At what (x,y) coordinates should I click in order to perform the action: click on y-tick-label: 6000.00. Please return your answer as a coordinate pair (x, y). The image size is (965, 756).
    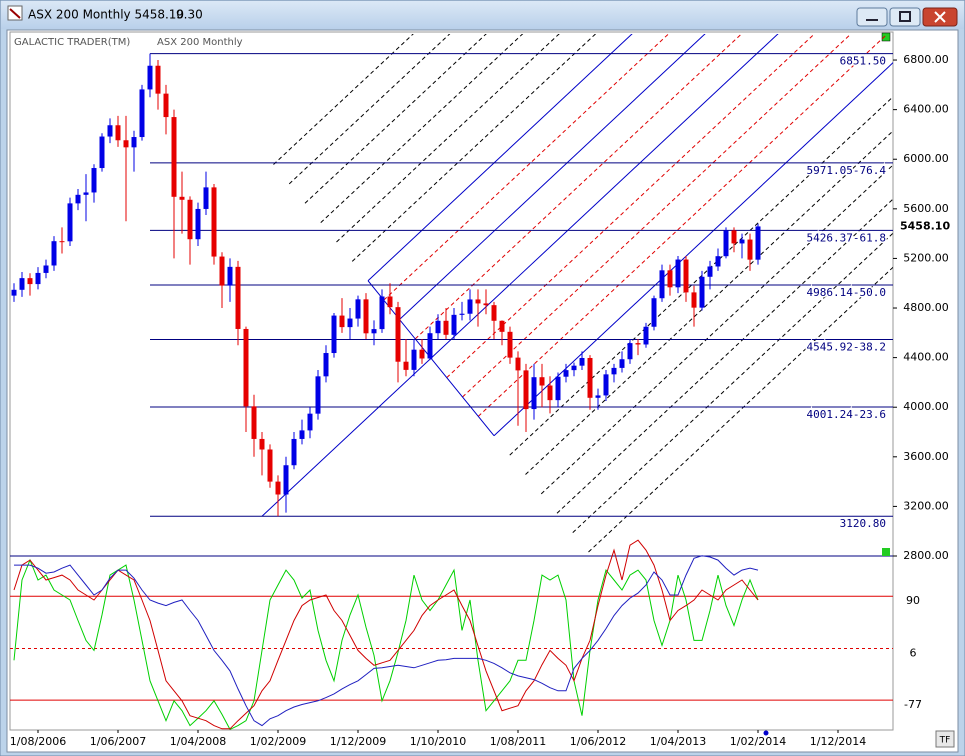
    Looking at the image, I should click on (926, 158).